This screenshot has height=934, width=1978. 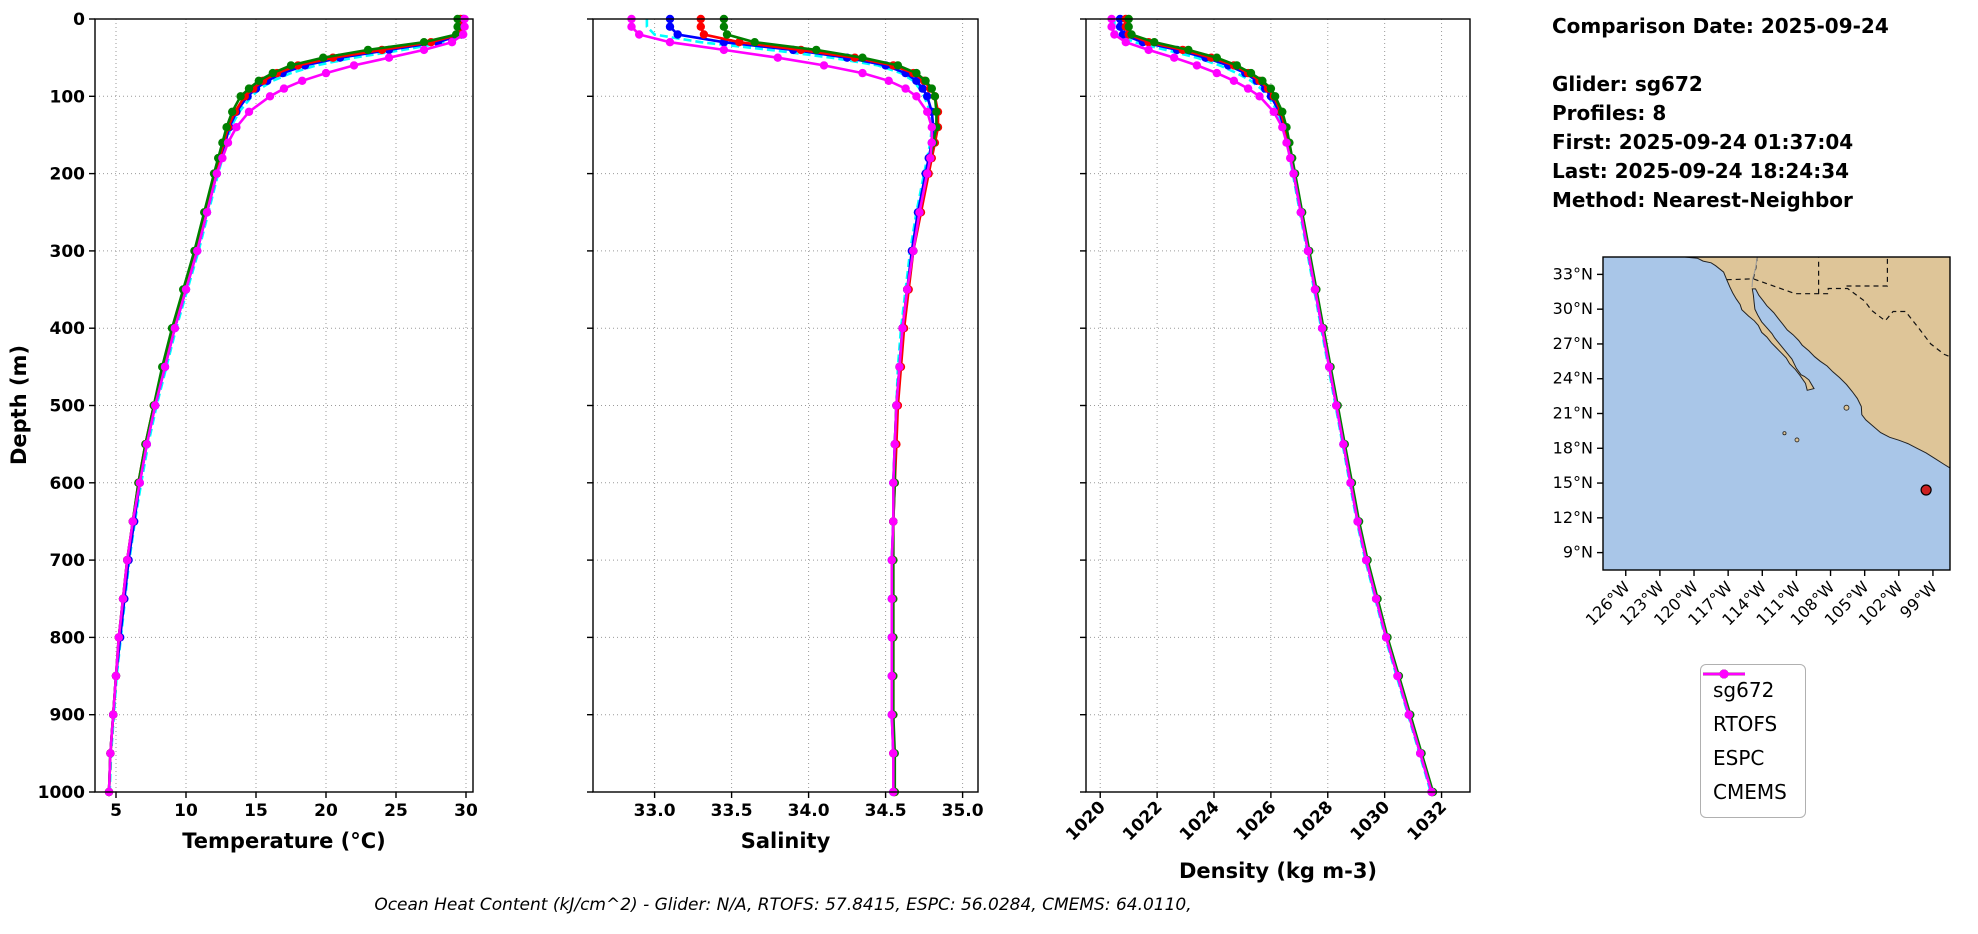 What do you see at coordinates (732, 811) in the screenshot?
I see `x-tick-label: 33.5` at bounding box center [732, 811].